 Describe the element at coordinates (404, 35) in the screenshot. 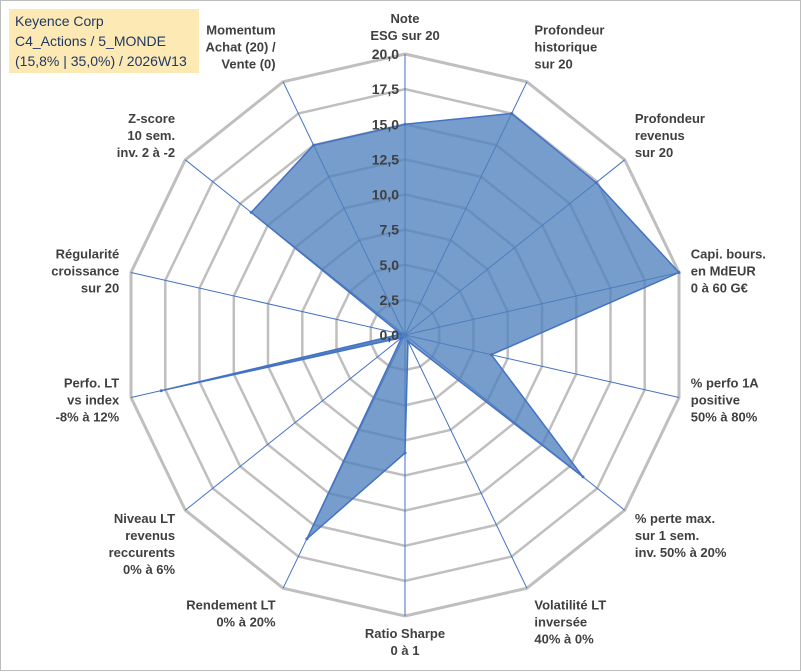

I see `axis-label-0-line-1: ESG sur 20` at that location.